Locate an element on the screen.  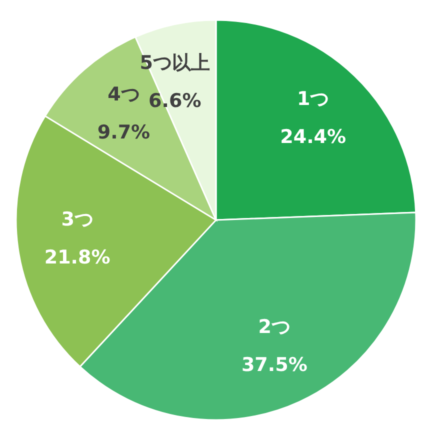
data-label: 24.4% is located at coordinates (313, 137).